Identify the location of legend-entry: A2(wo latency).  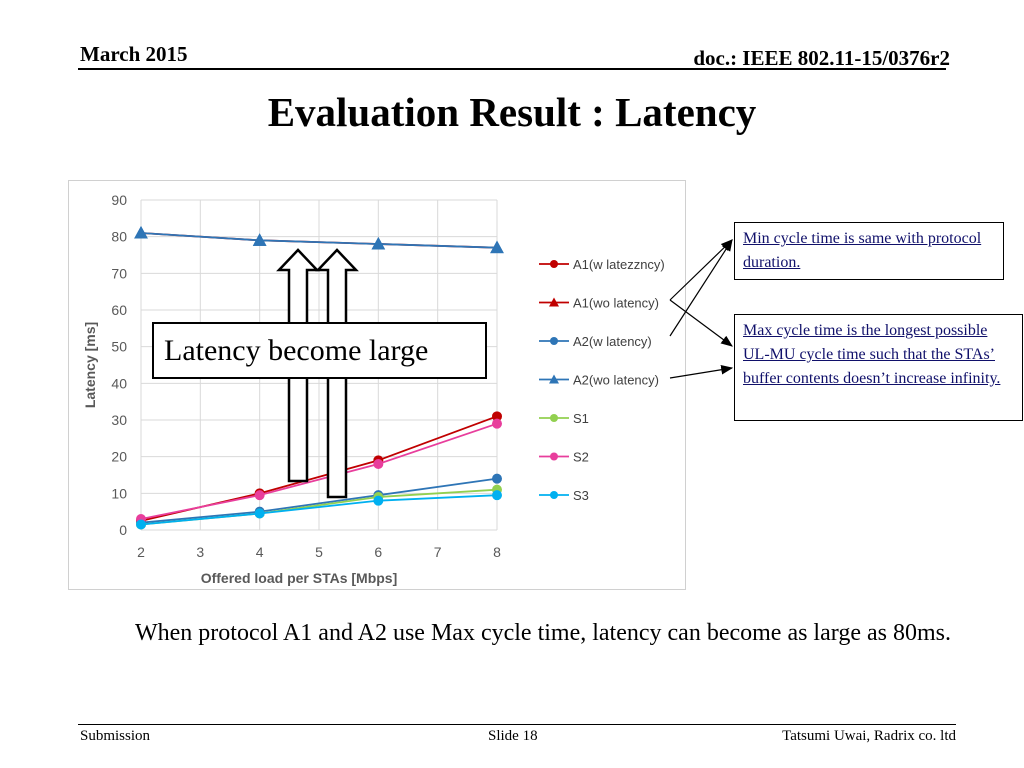
(616, 380).